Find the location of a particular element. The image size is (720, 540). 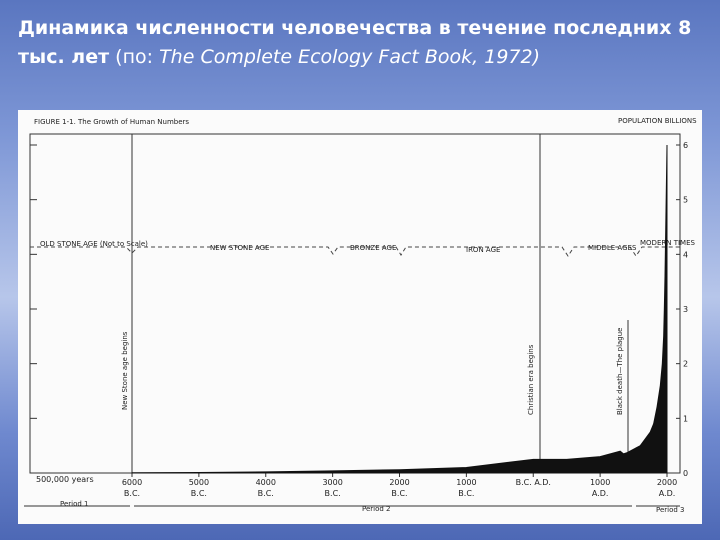

period-label: Period 3 is located at coordinates (670, 510).